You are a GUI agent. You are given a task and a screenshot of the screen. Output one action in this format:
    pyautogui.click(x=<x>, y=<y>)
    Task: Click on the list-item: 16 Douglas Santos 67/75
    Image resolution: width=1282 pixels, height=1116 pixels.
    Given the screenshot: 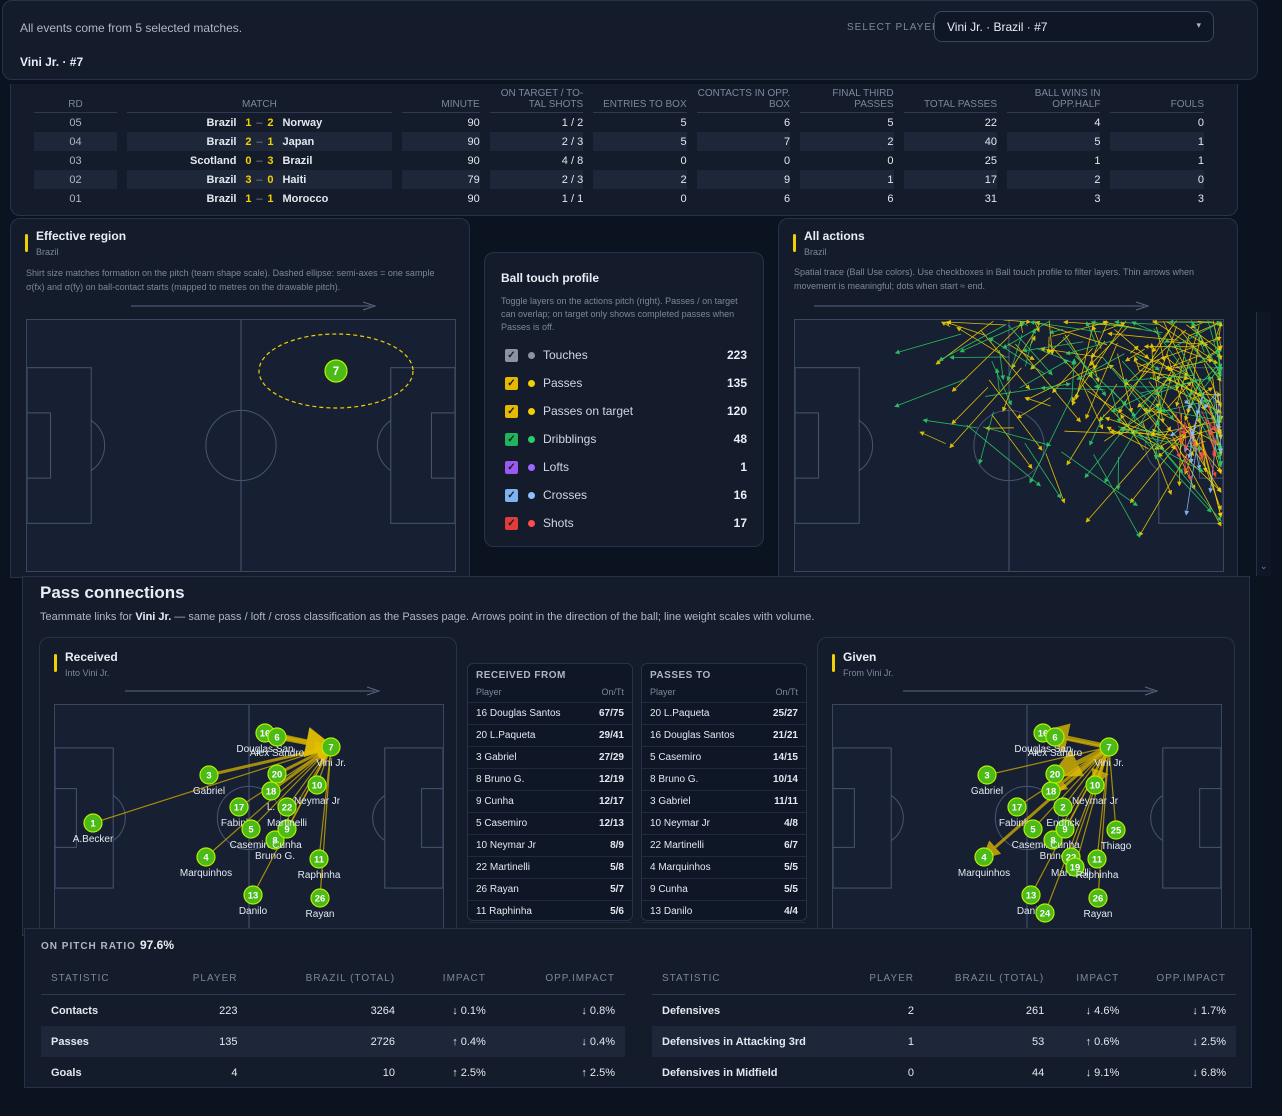 What is the action you would take?
    pyautogui.click(x=550, y=714)
    